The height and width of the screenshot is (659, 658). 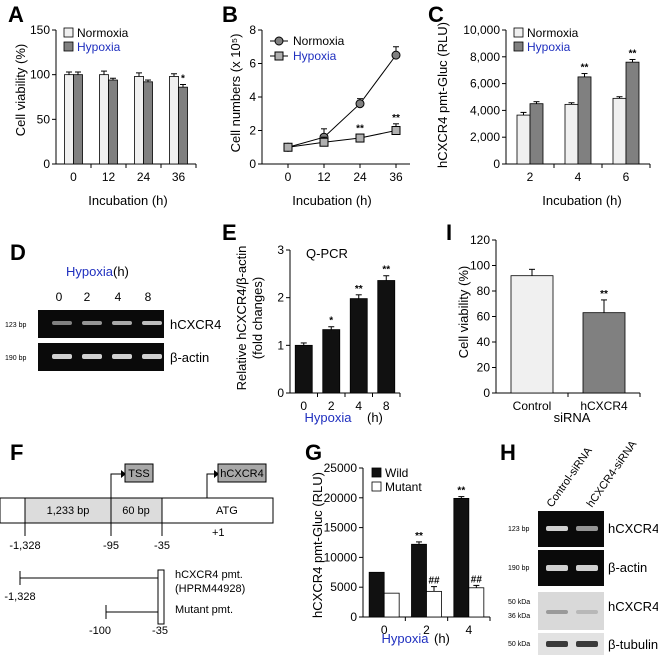 I want to click on y-tick-label: 6,000, so click(x=485, y=84).